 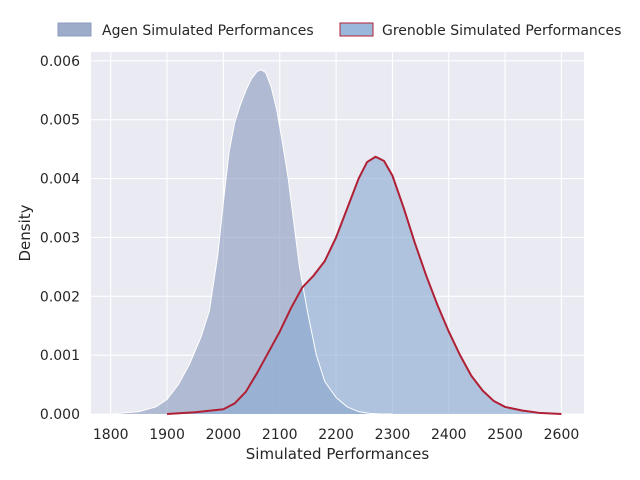 I want to click on legend-entry-1: Grenoble Simulated Performances, so click(x=480, y=30).